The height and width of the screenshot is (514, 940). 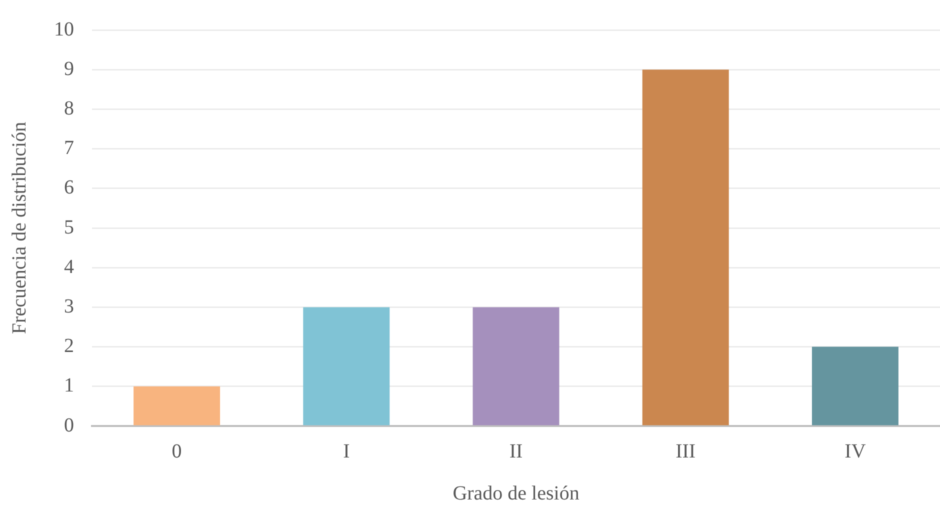 What do you see at coordinates (177, 451) in the screenshot?
I see `x-tick-label: 0` at bounding box center [177, 451].